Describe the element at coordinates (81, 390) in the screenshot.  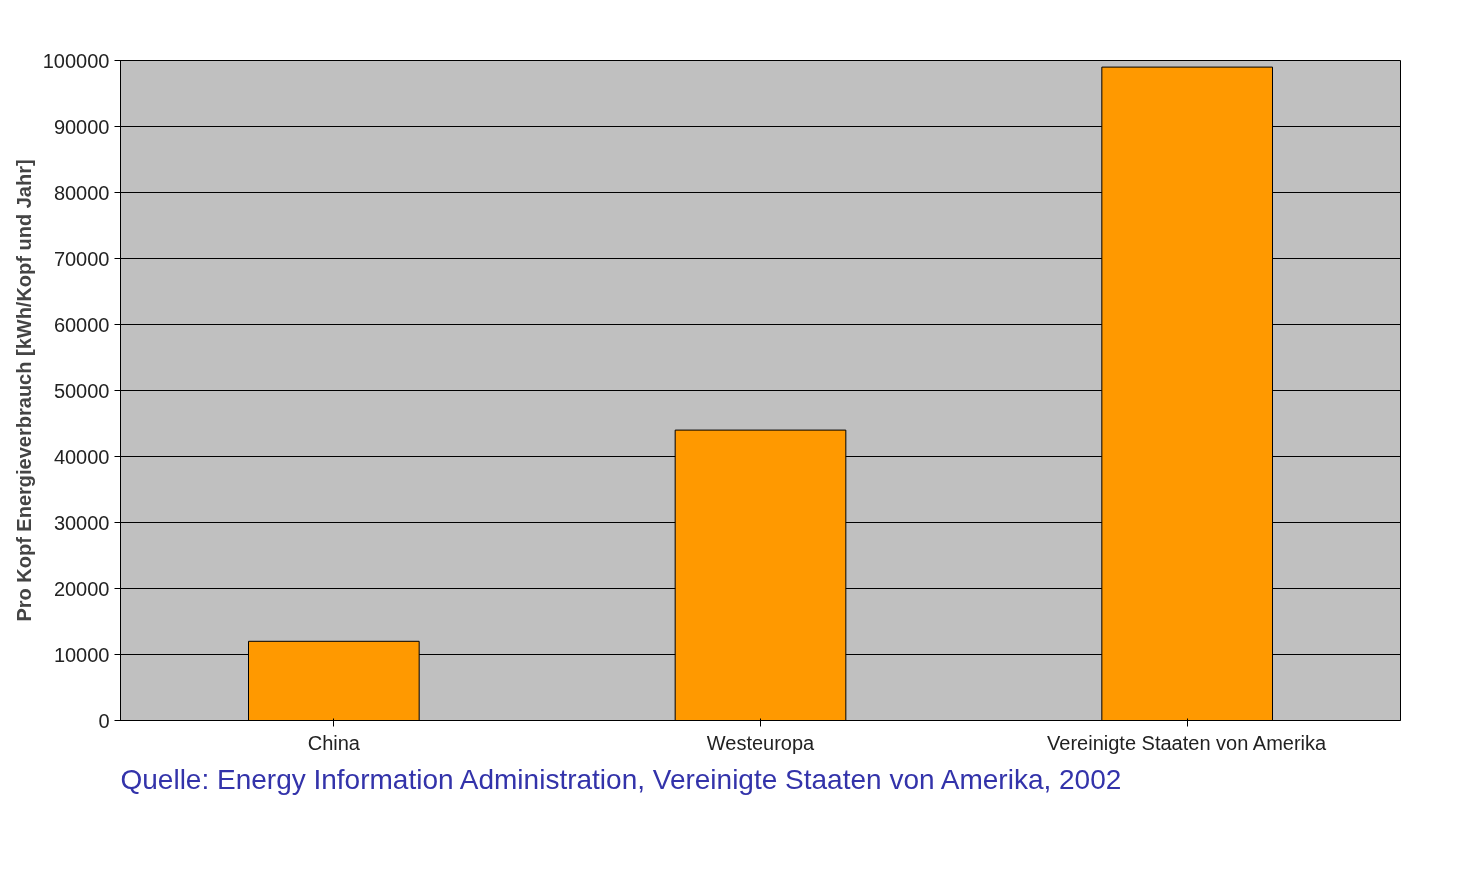
I see `y-tick-label: 50000` at that location.